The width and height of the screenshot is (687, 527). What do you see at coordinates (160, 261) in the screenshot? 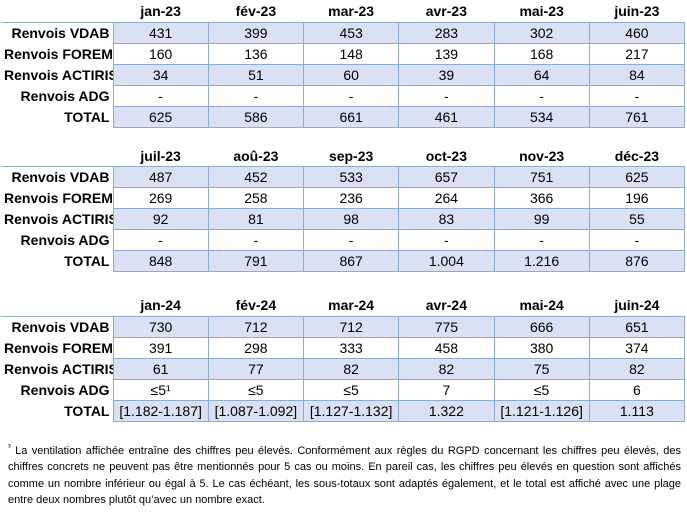
I see `value-cell: 848` at bounding box center [160, 261].